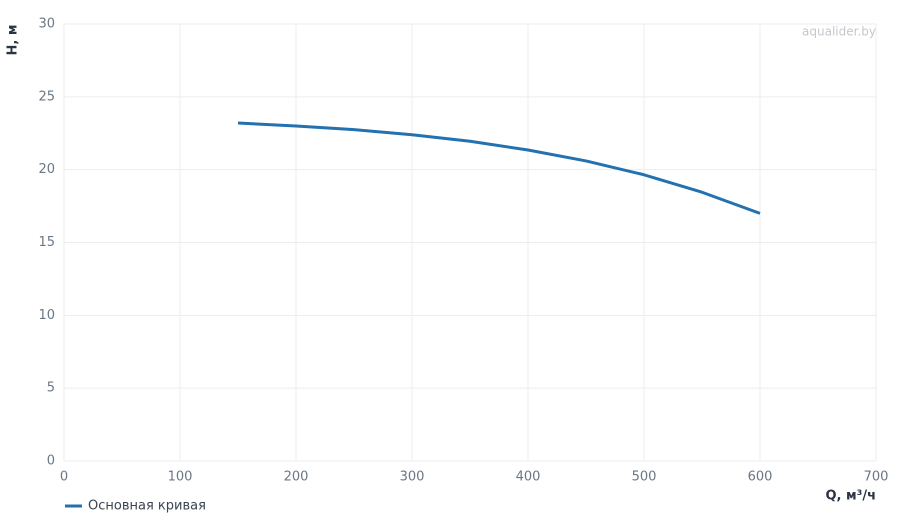 The width and height of the screenshot is (900, 520). What do you see at coordinates (51, 461) in the screenshot?
I see `y-tick-label: 0` at bounding box center [51, 461].